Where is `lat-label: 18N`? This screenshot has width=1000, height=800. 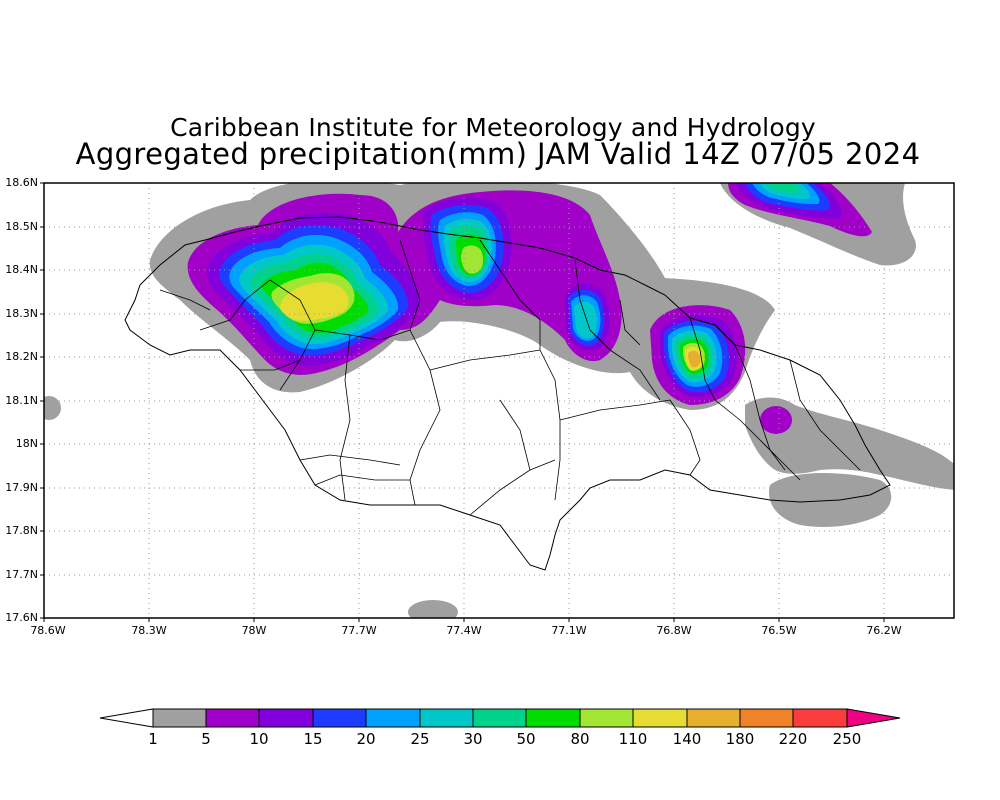
lat-label: 18N is located at coordinates (26, 443).